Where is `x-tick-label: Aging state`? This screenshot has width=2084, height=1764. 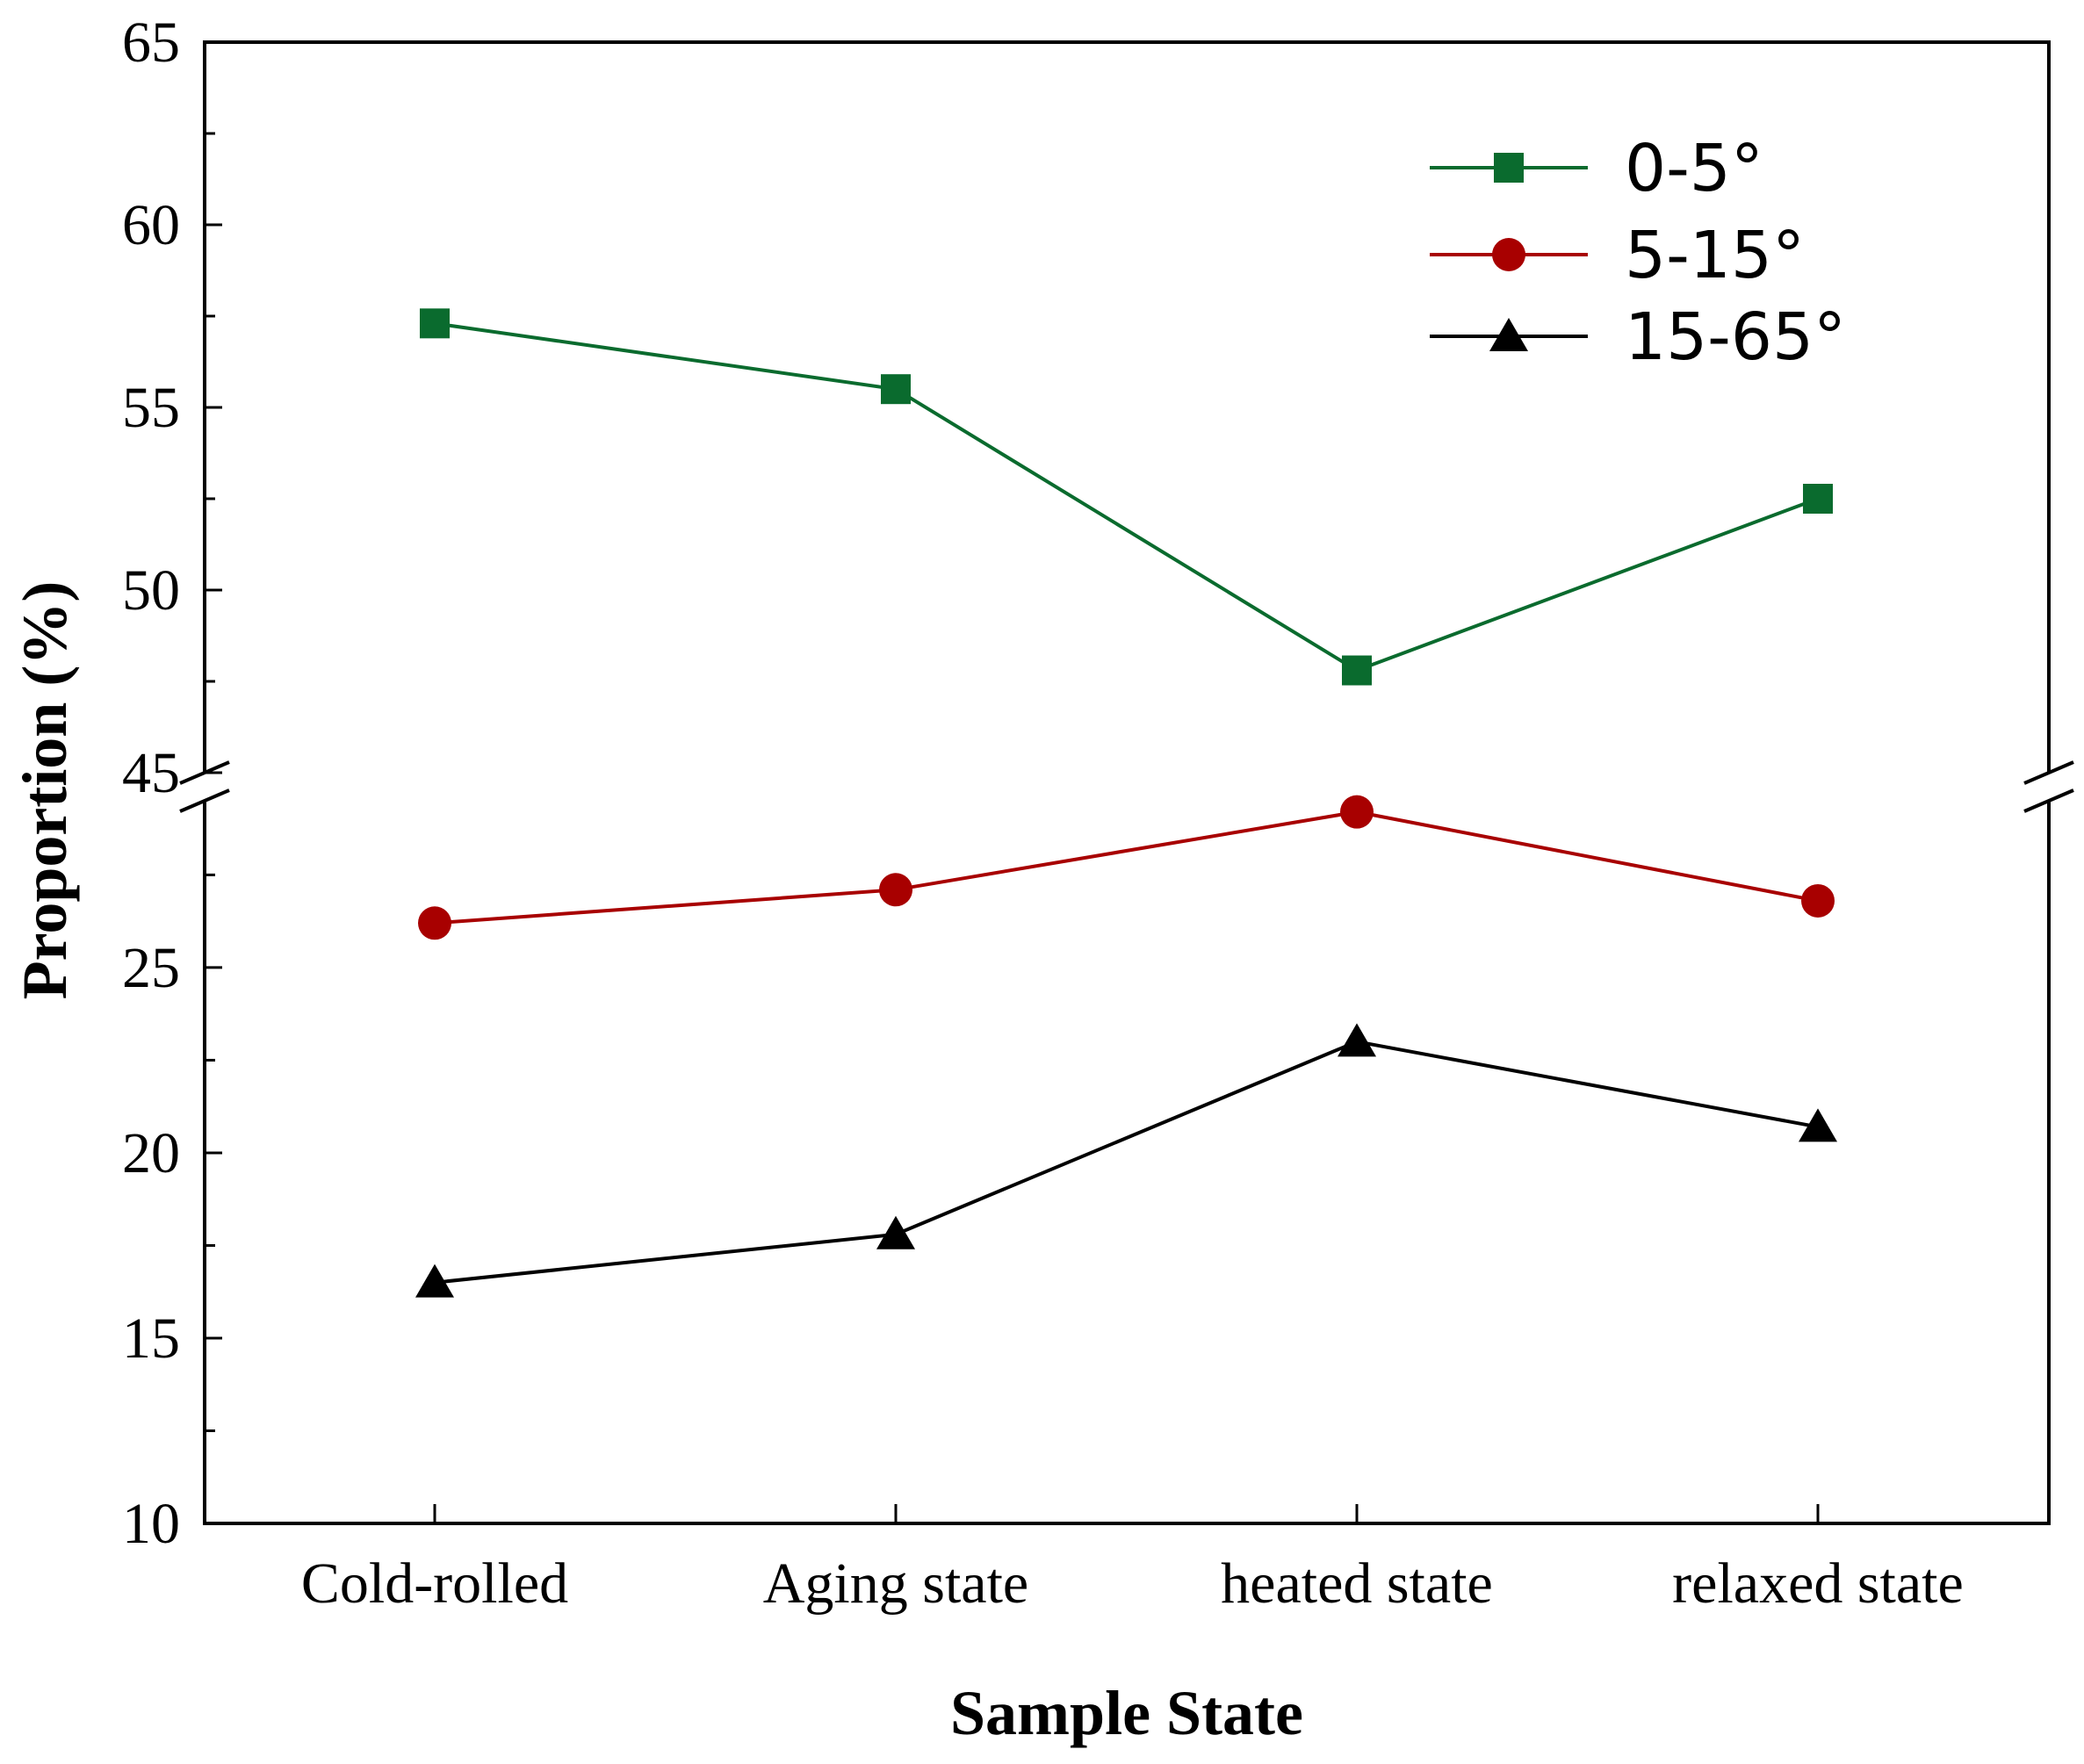 x-tick-label: Aging state is located at coordinates (895, 1584).